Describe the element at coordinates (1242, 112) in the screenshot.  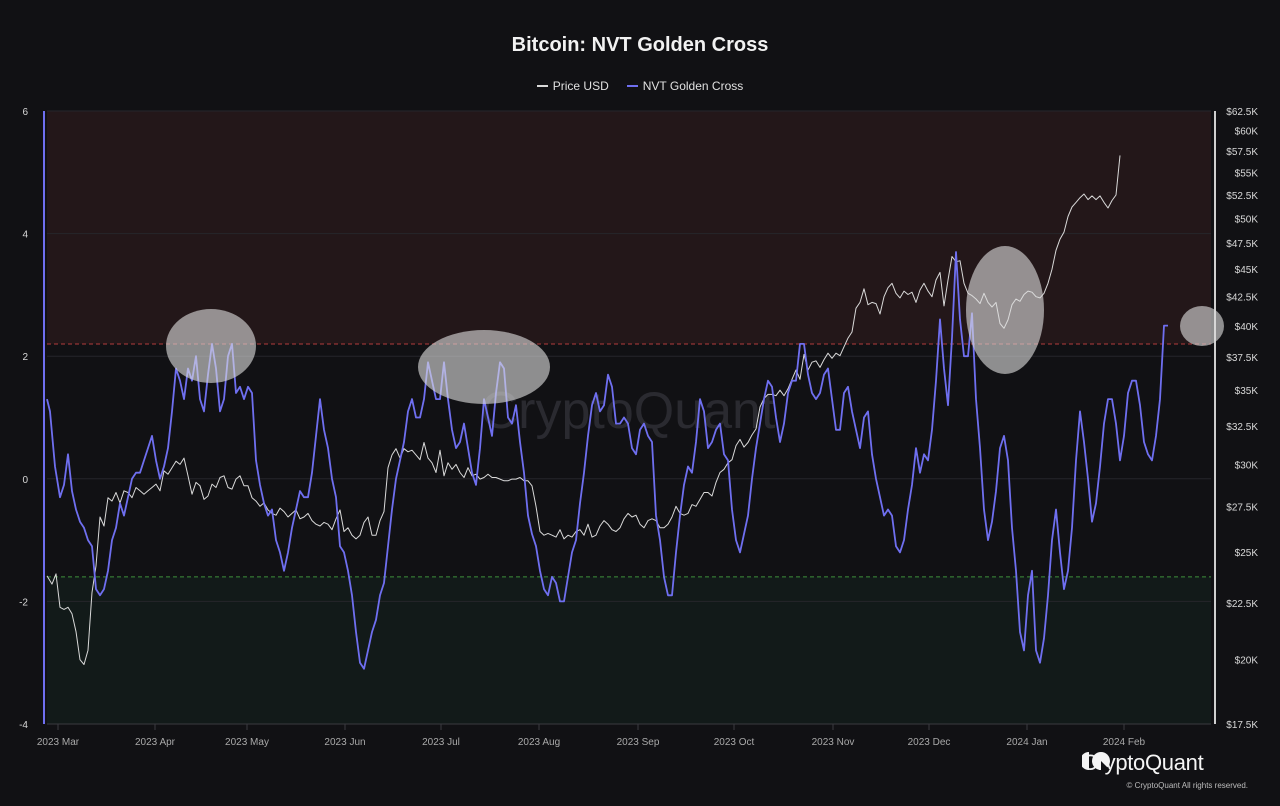
I see `right-axis-tick-label: $62.5K` at that location.